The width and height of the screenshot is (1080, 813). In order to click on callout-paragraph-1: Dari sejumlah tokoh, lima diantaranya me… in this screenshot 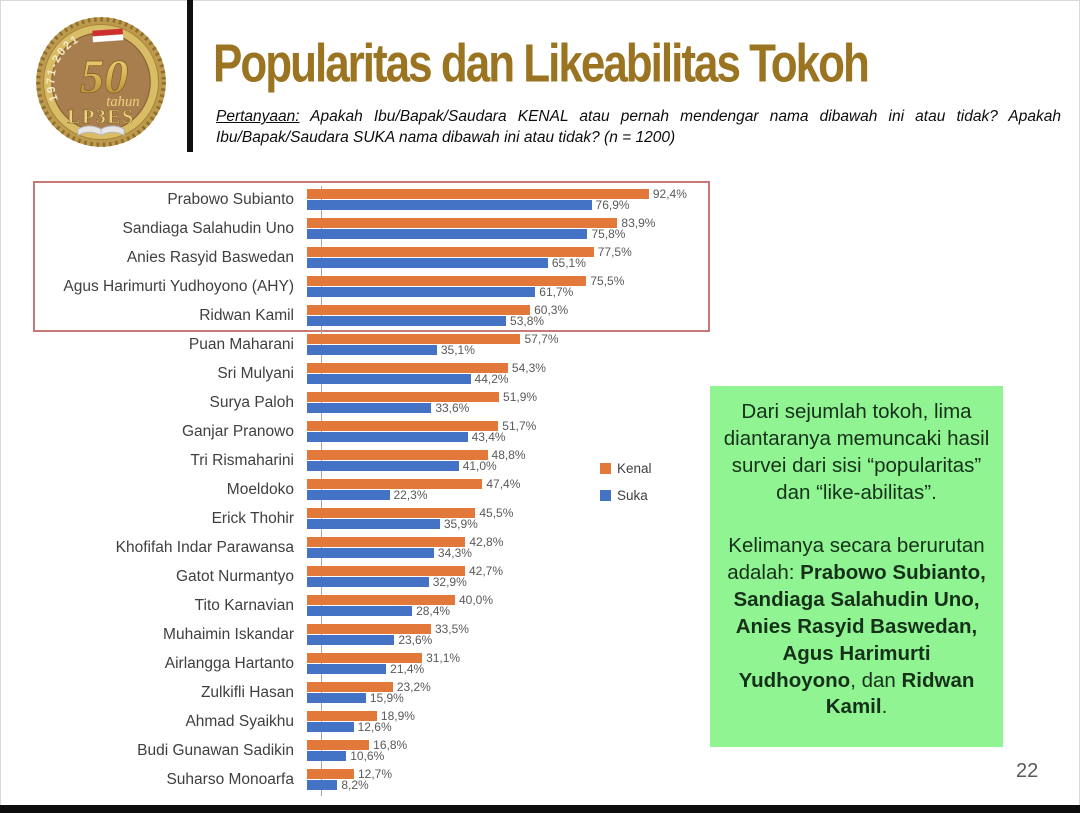, I will do `click(856, 452)`.